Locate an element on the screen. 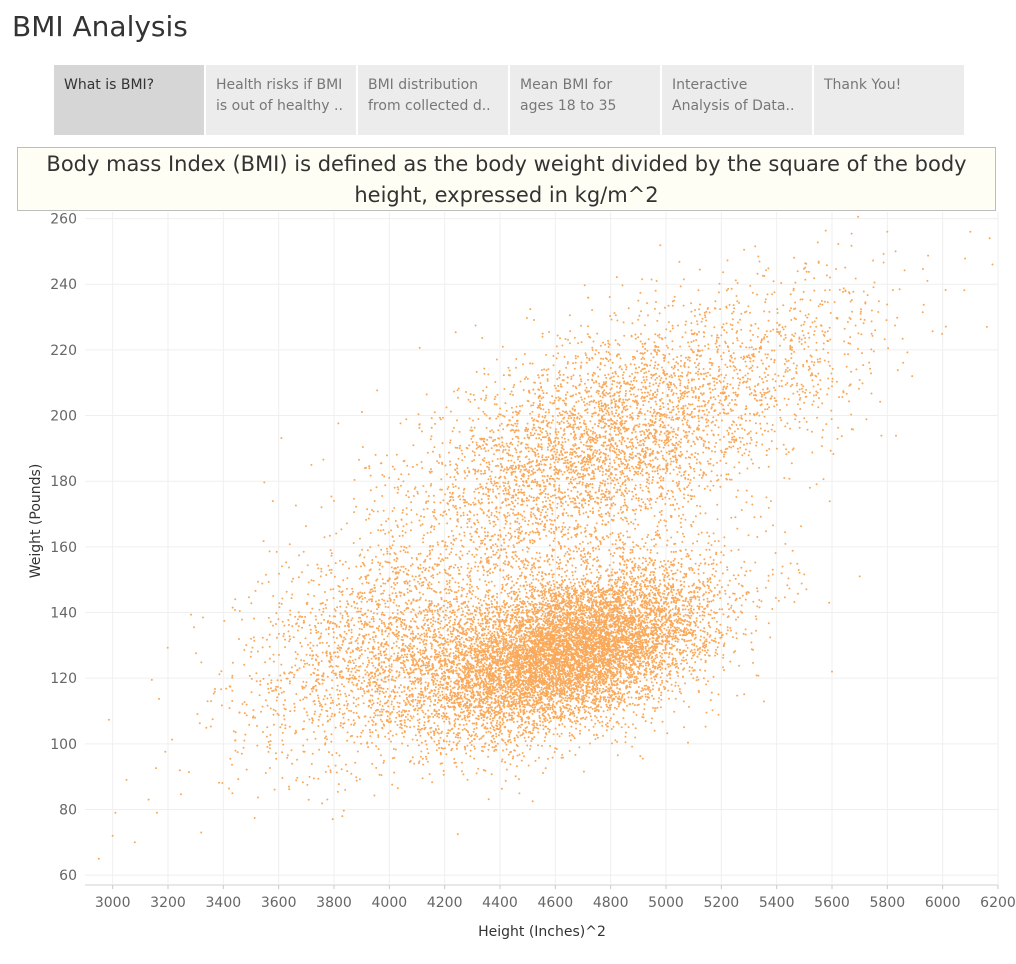  tab-thank-you: Thank You! is located at coordinates (889, 100).